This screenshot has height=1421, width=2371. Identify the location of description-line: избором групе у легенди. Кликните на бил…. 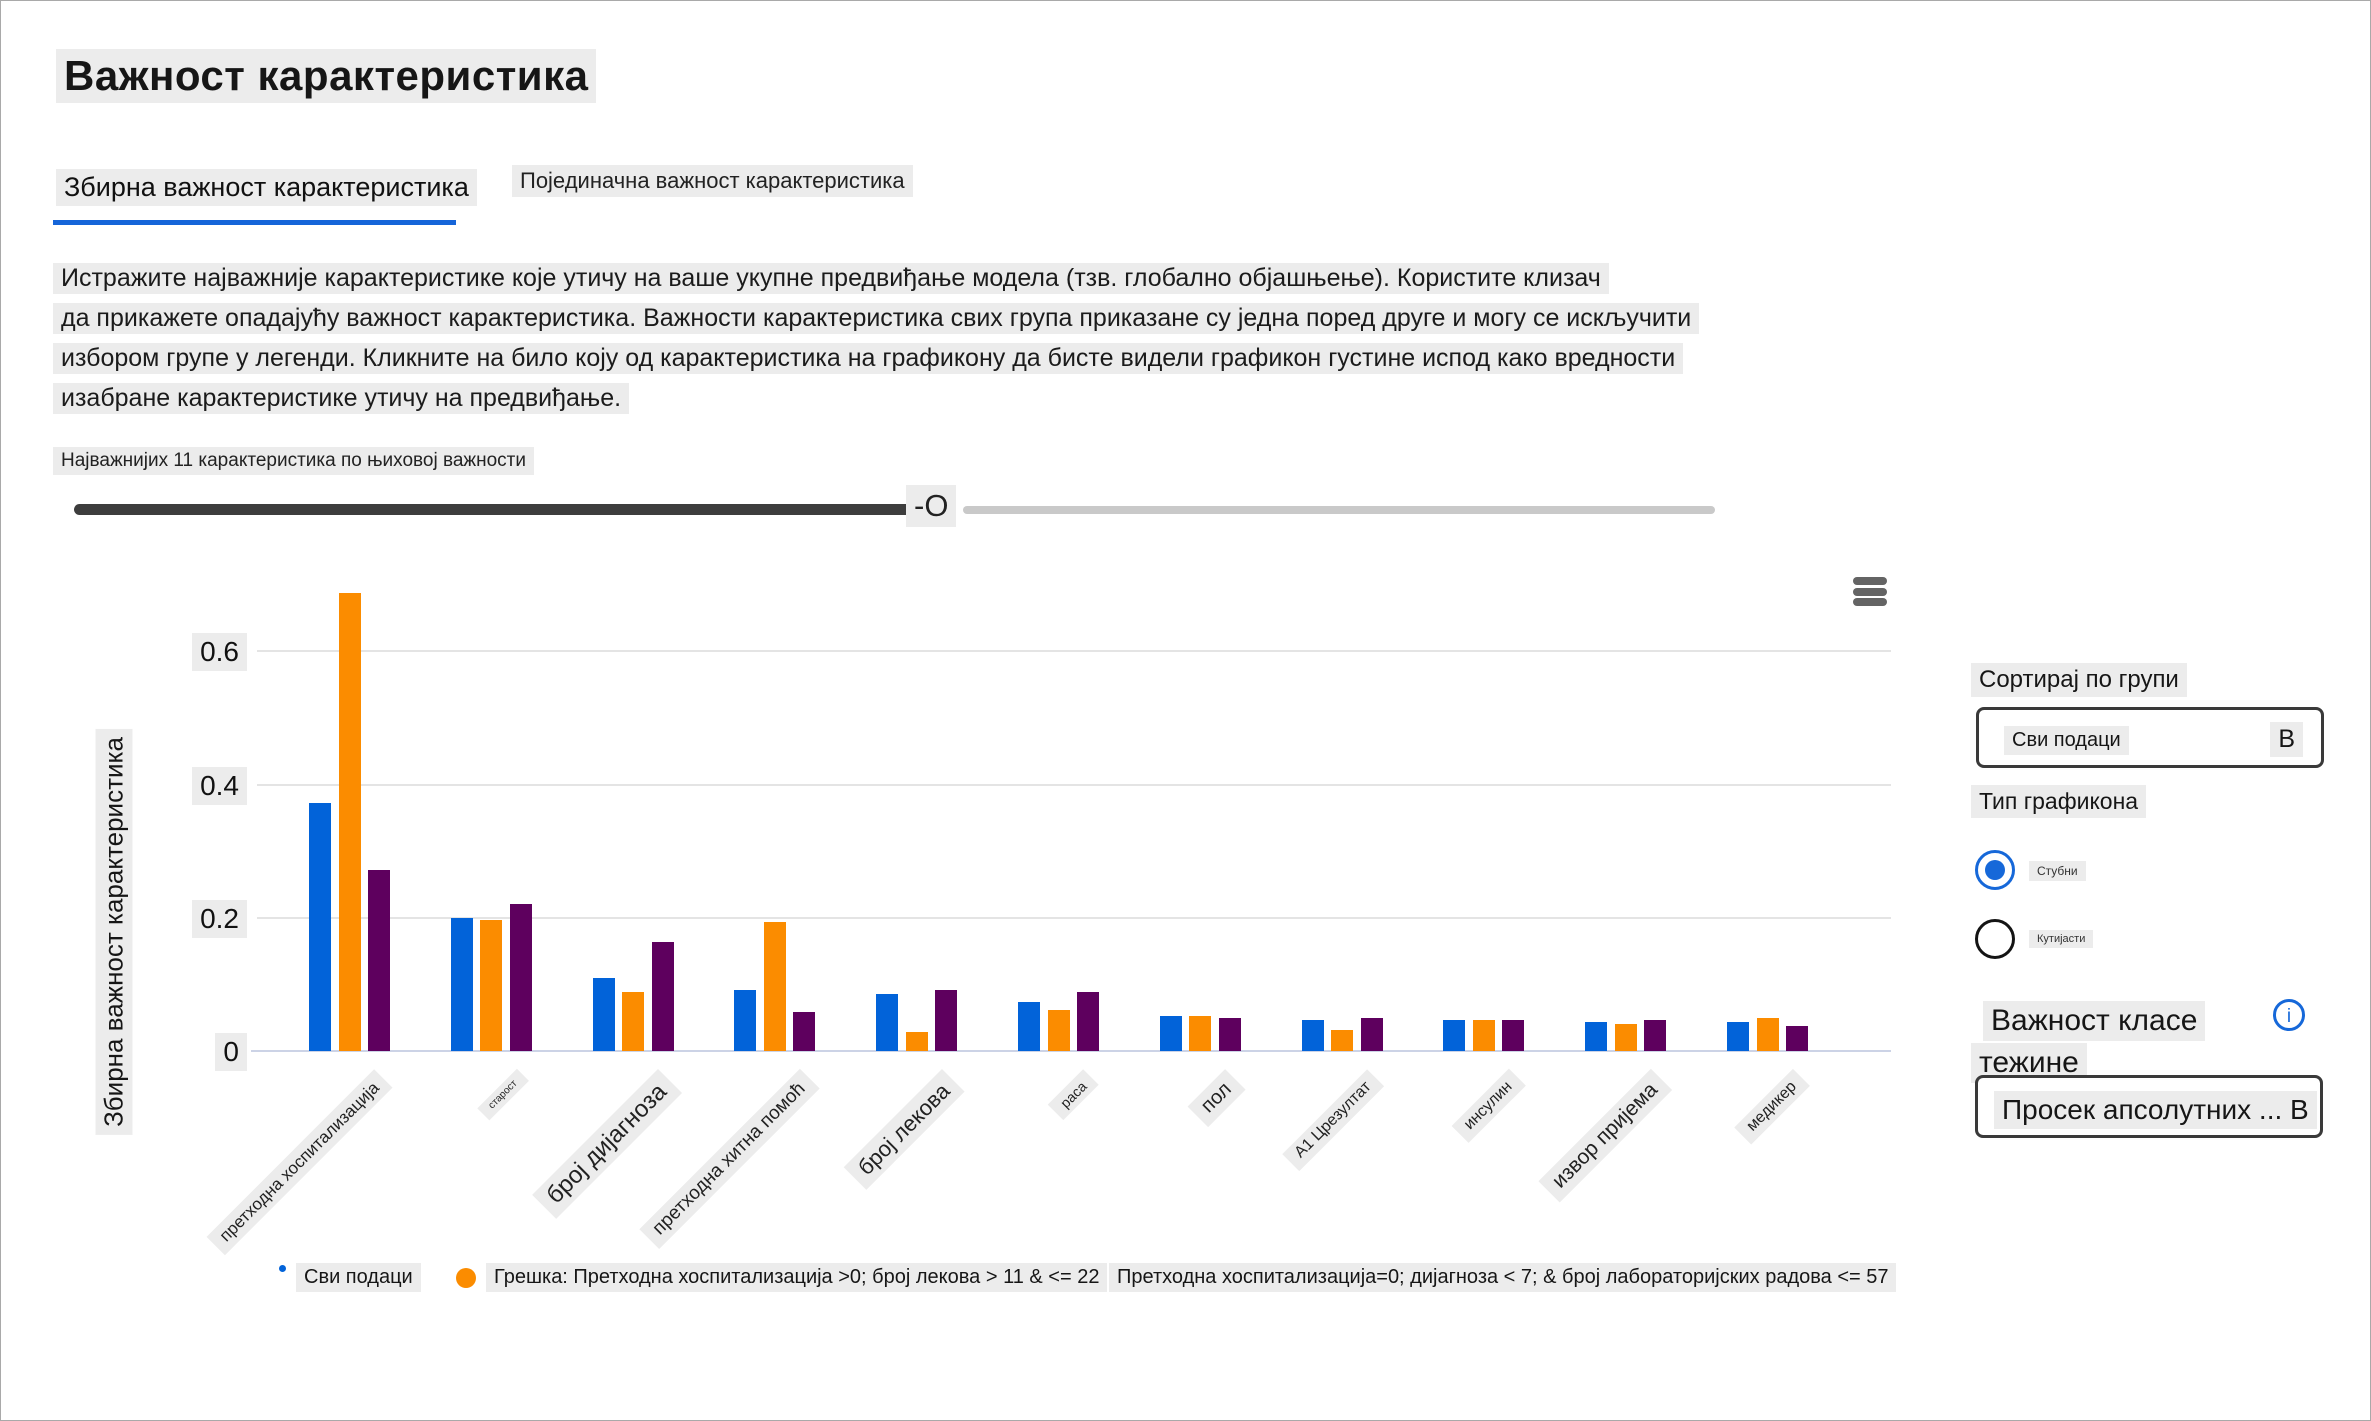
(868, 358).